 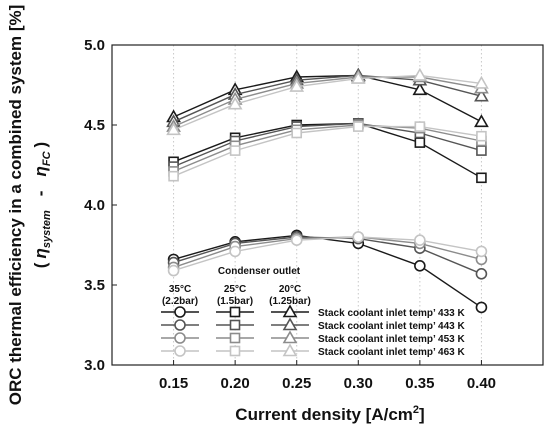 What do you see at coordinates (235, 383) in the screenshot?
I see `x-tick-label: 0.20` at bounding box center [235, 383].